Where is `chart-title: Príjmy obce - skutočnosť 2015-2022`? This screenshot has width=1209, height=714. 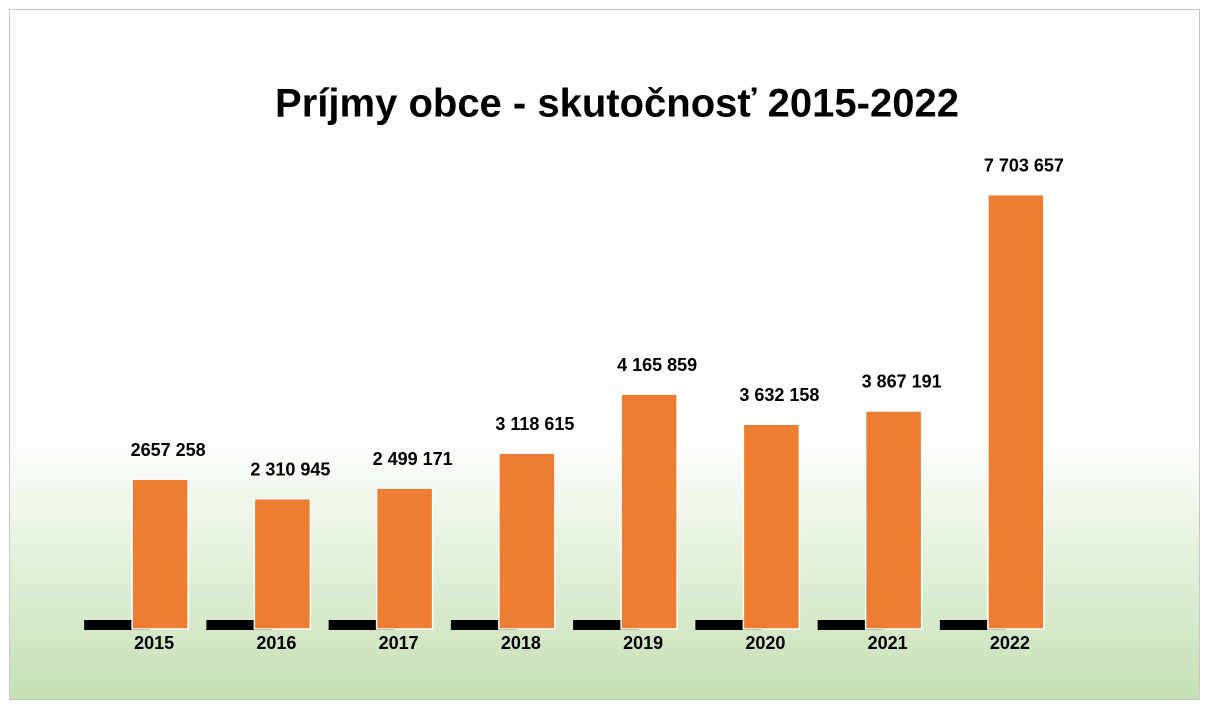 chart-title: Príjmy obce - skutočnosť 2015-2022 is located at coordinates (617, 104).